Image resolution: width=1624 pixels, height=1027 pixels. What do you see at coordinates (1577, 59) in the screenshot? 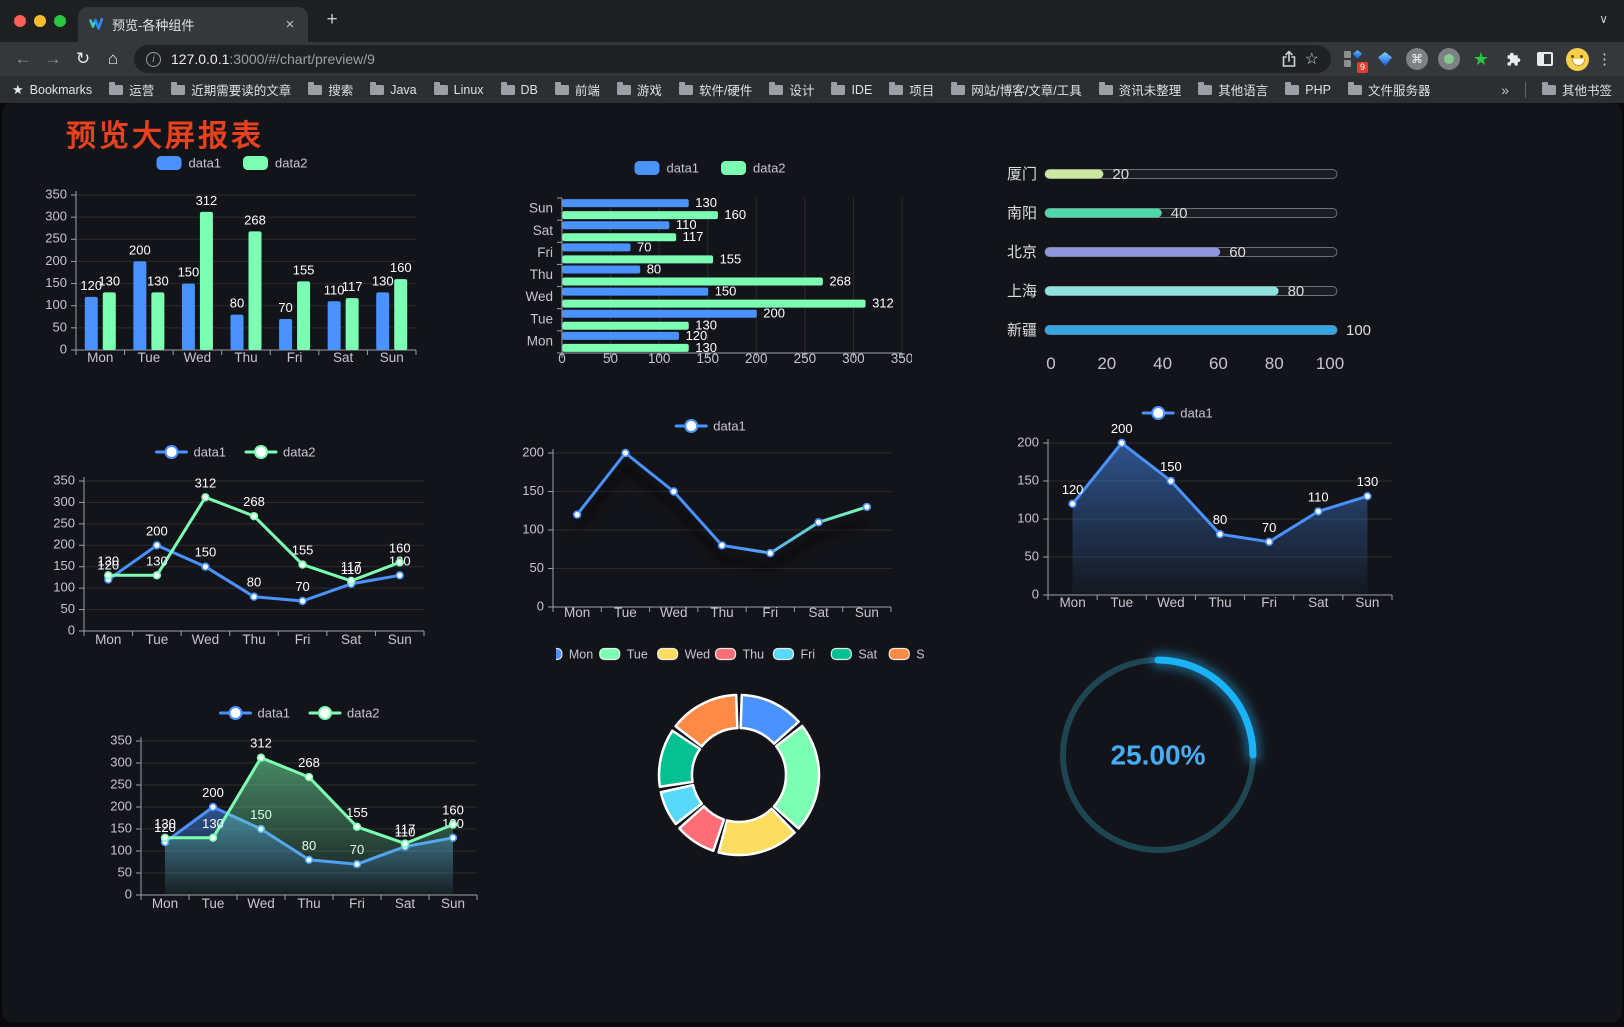
I see `profile-avatar` at bounding box center [1577, 59].